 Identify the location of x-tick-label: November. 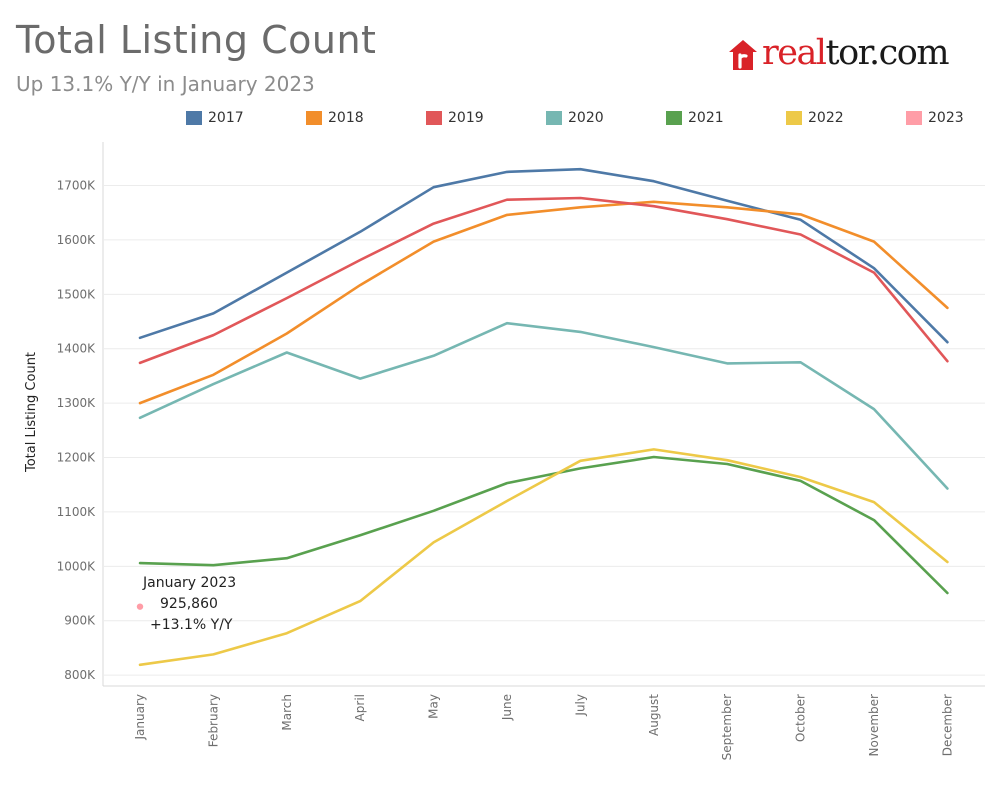
(874, 725).